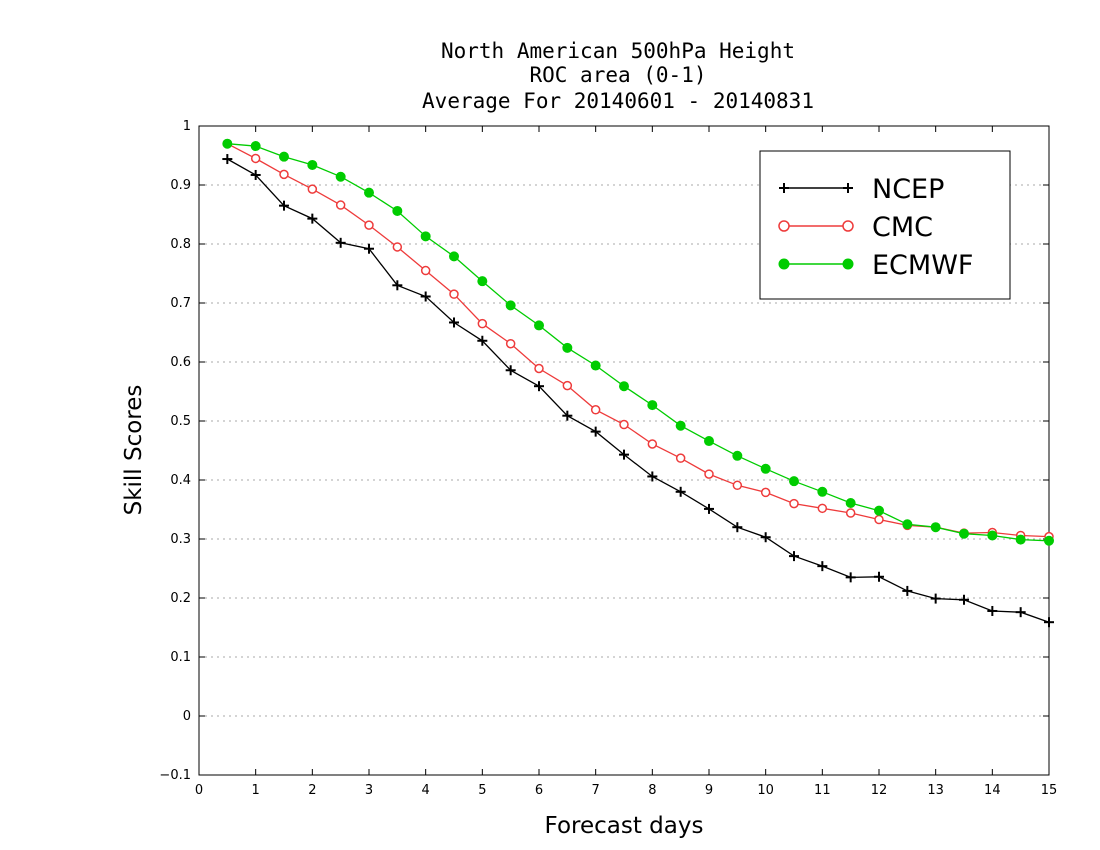 This screenshot has width=1100, height=850. What do you see at coordinates (1049, 790) in the screenshot?
I see `x-tick-label: 15` at bounding box center [1049, 790].